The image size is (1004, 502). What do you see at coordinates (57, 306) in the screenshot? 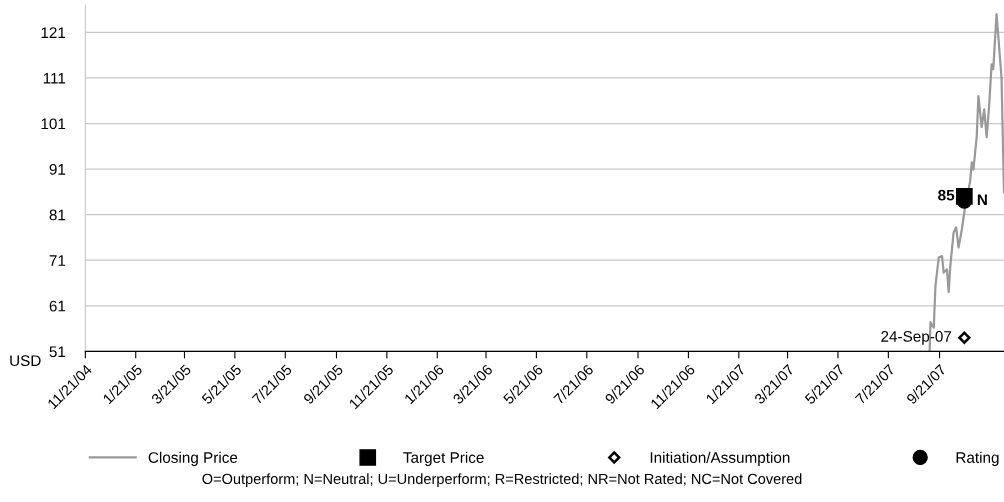
I see `y-tick-label: 61` at bounding box center [57, 306].